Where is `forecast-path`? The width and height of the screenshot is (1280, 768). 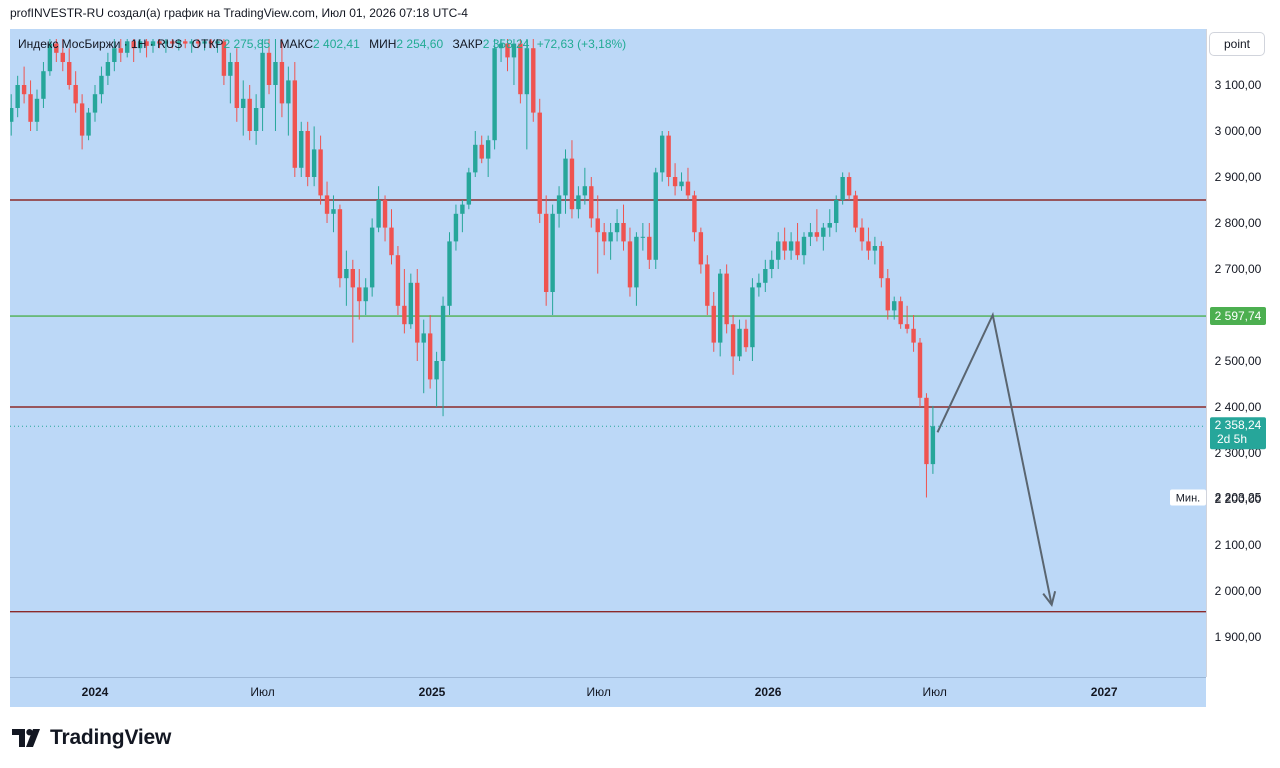 forecast-path is located at coordinates (994, 458).